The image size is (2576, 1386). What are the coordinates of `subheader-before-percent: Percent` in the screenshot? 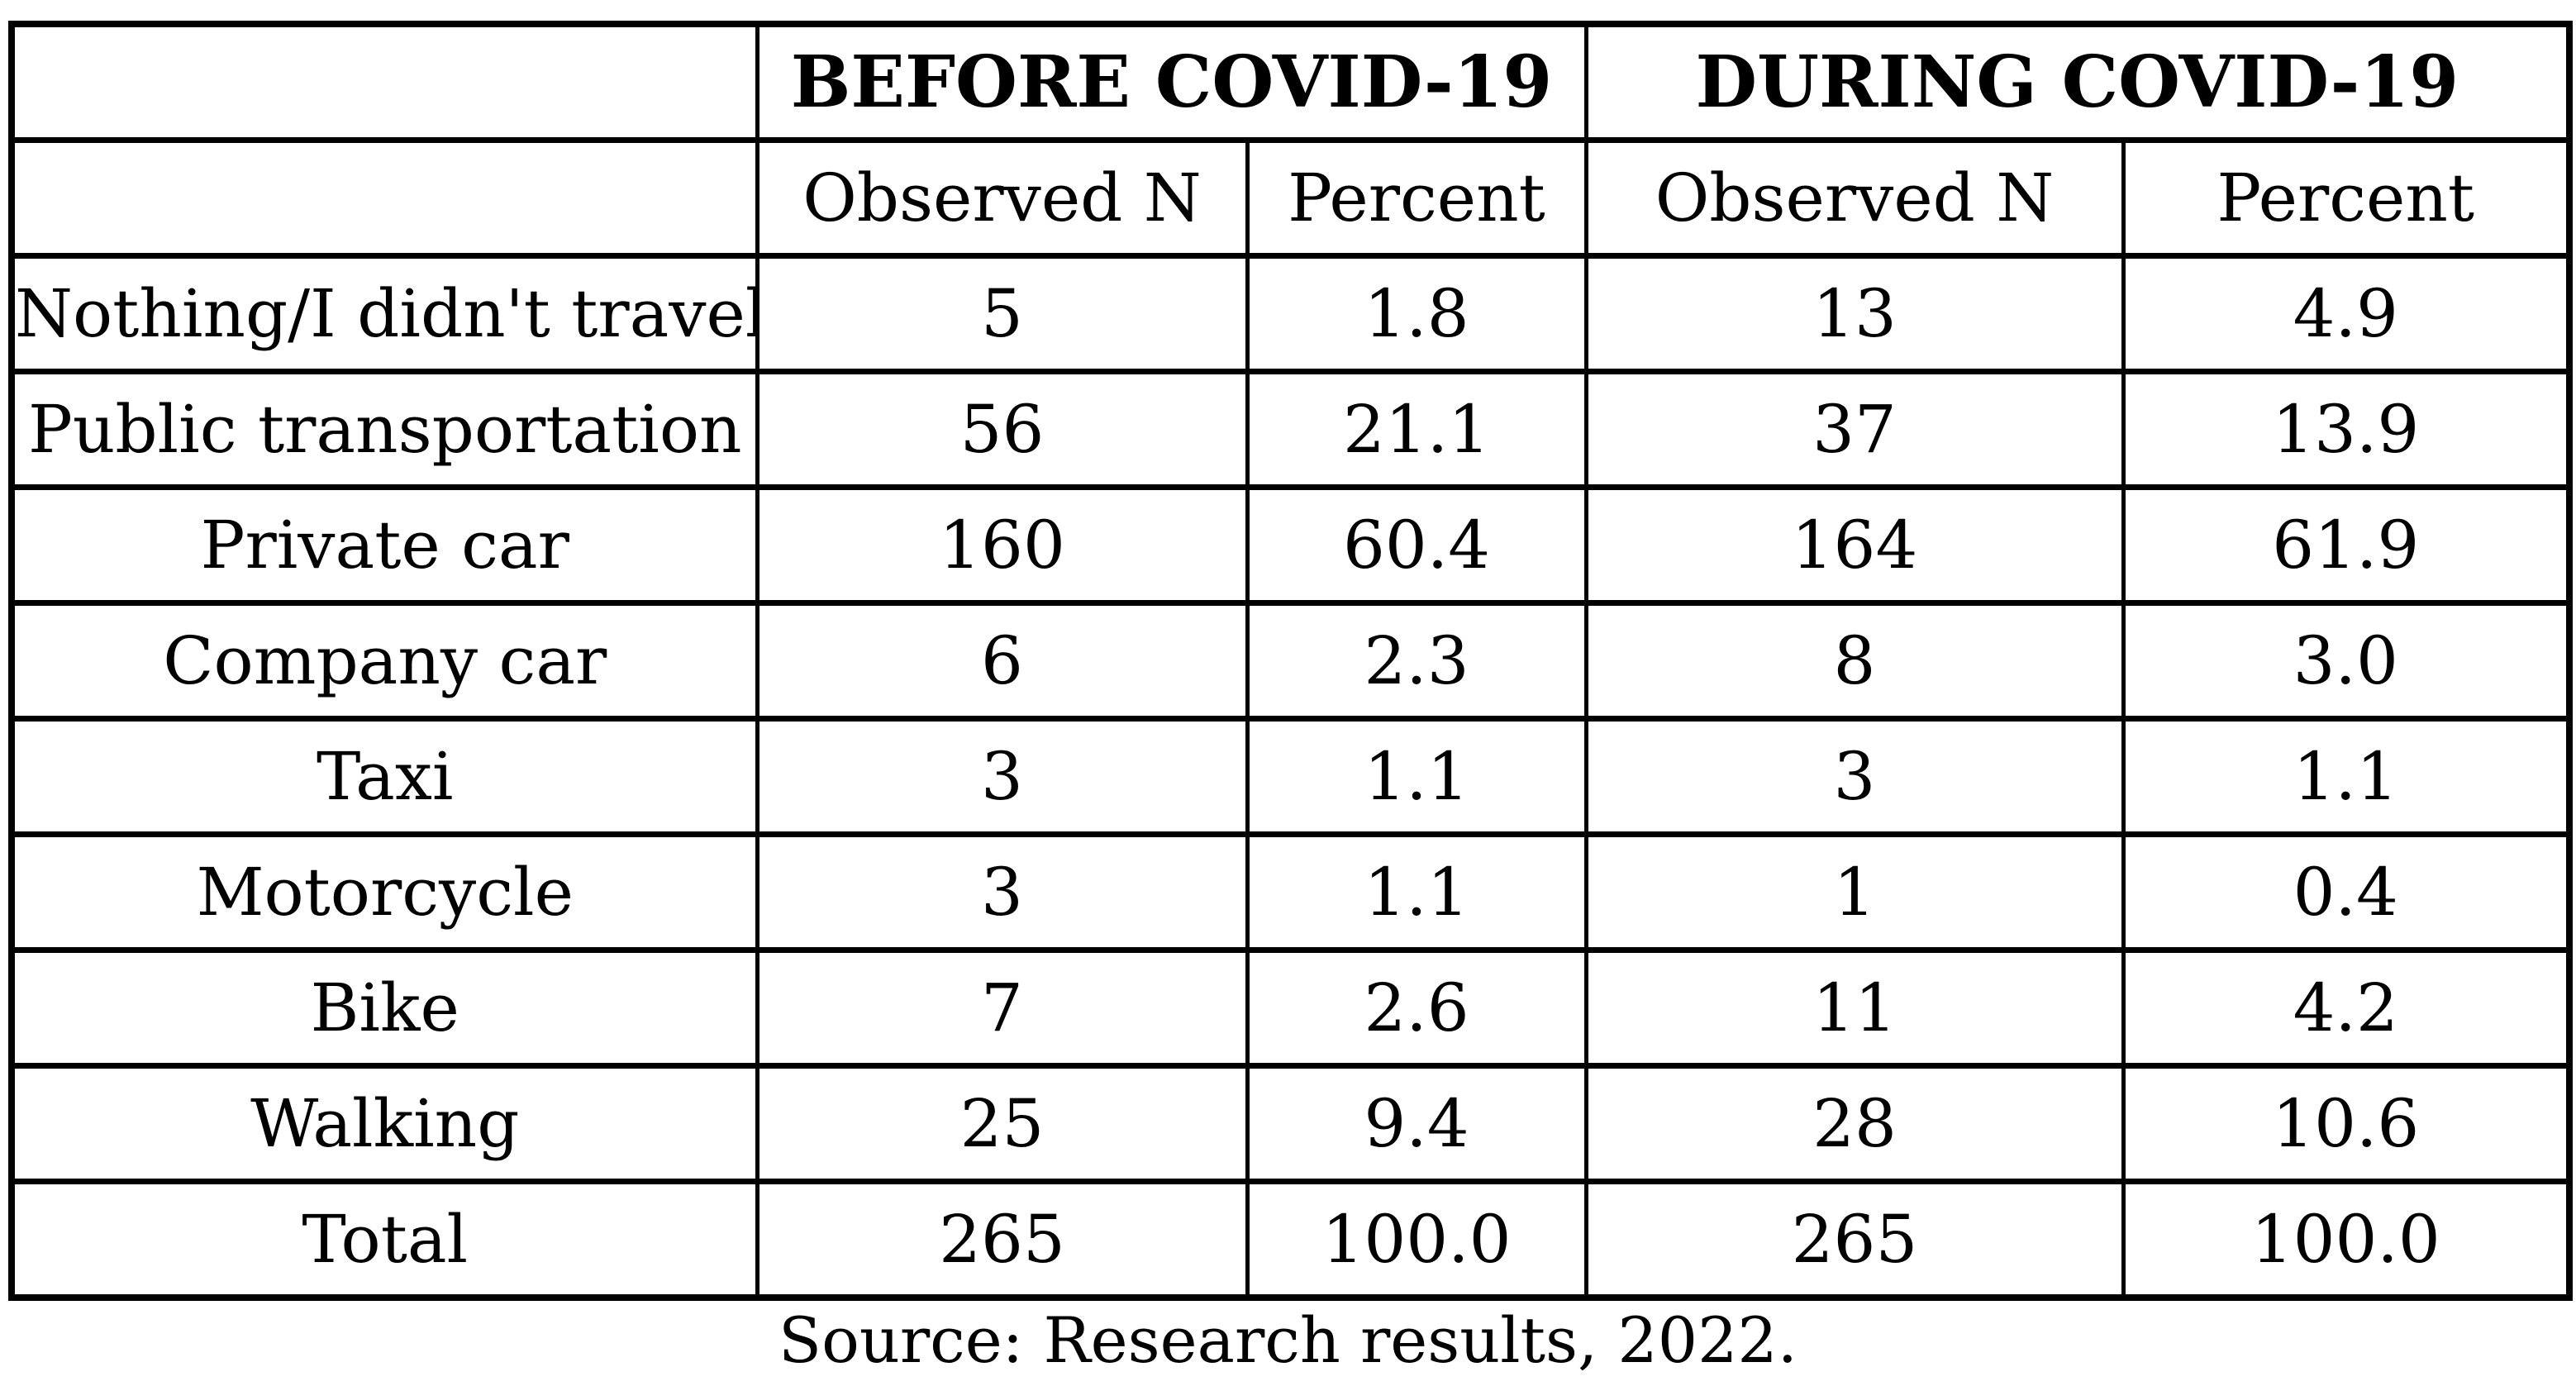 It's located at (1417, 198).